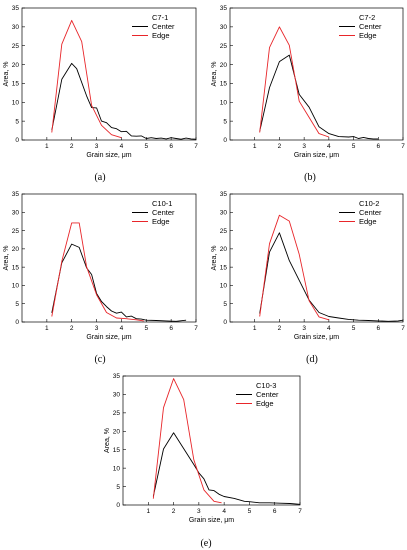 The image size is (407, 550). Describe the element at coordinates (162, 203) in the screenshot. I see `chart-title: C10-1` at that location.